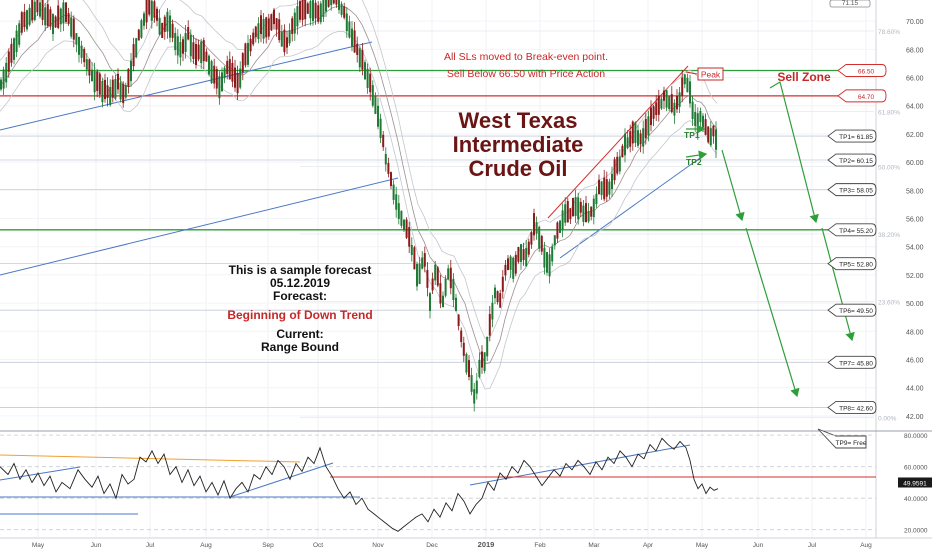  What do you see at coordinates (517, 168) in the screenshot?
I see `chart-title-line-3: Crude Oil` at bounding box center [517, 168].